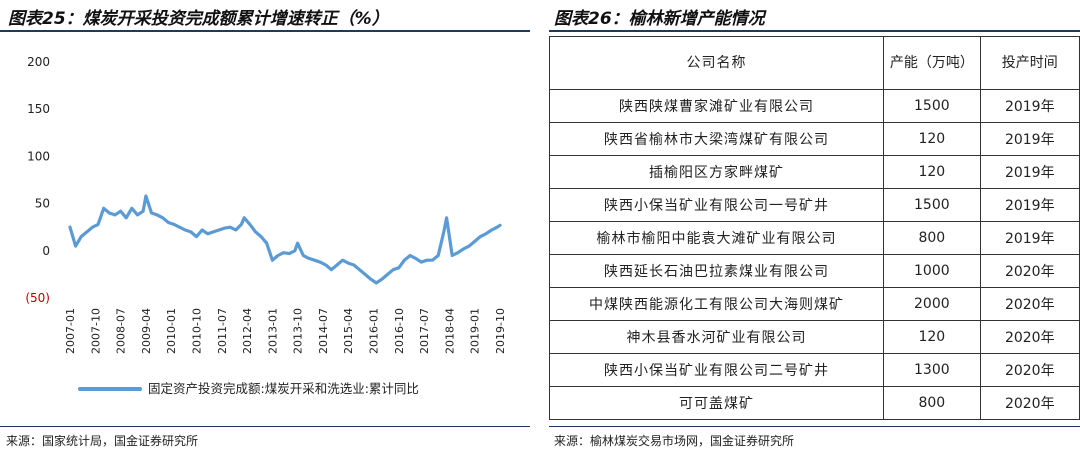  Describe the element at coordinates (716, 337) in the screenshot. I see `company-cell: 神木县香水河矿业有限公司` at that location.